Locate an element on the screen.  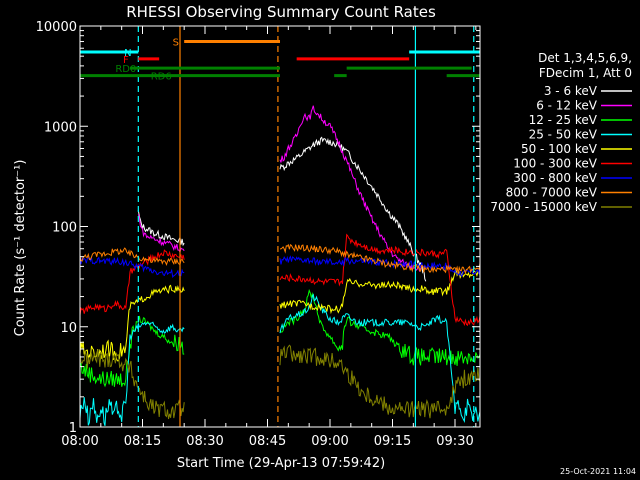
x-tick-label: 09:00 is located at coordinates (329, 441).